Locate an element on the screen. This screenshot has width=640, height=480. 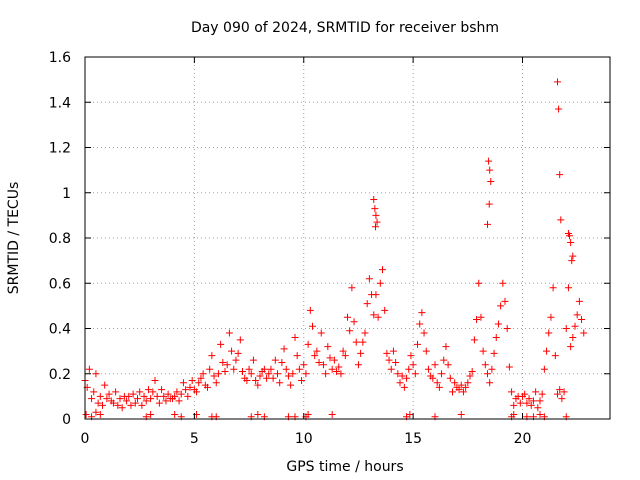
y-tick-label: 0.6 is located at coordinates (60, 284).